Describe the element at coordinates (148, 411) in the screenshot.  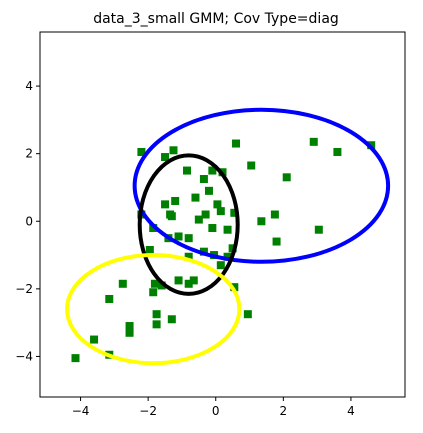
I see `x-tick-label: −2` at that location.